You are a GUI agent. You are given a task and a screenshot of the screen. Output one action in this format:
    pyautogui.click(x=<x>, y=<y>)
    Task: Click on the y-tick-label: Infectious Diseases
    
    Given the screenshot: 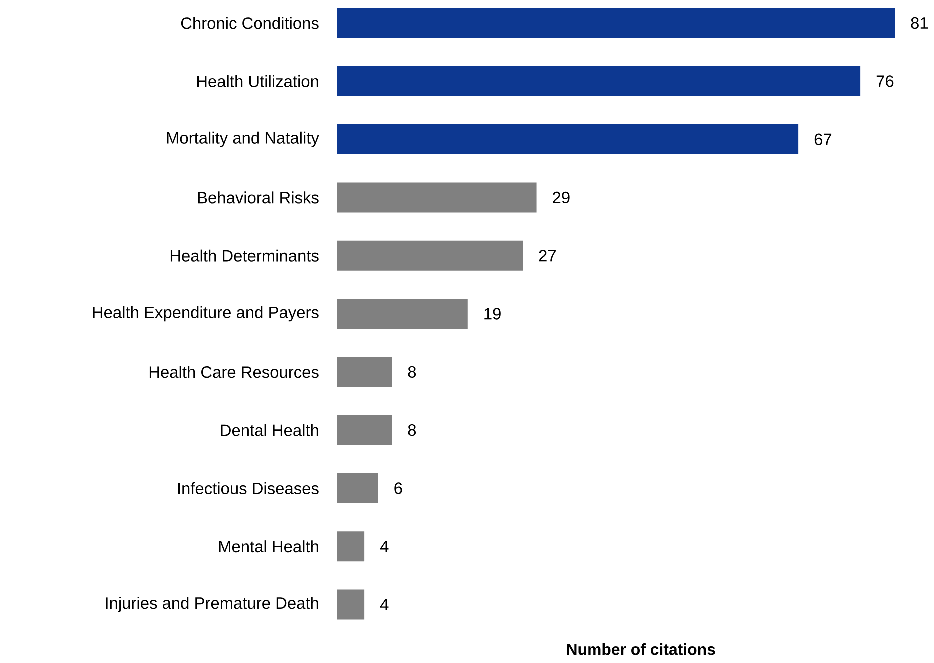 What is the action you would take?
    pyautogui.click(x=248, y=488)
    